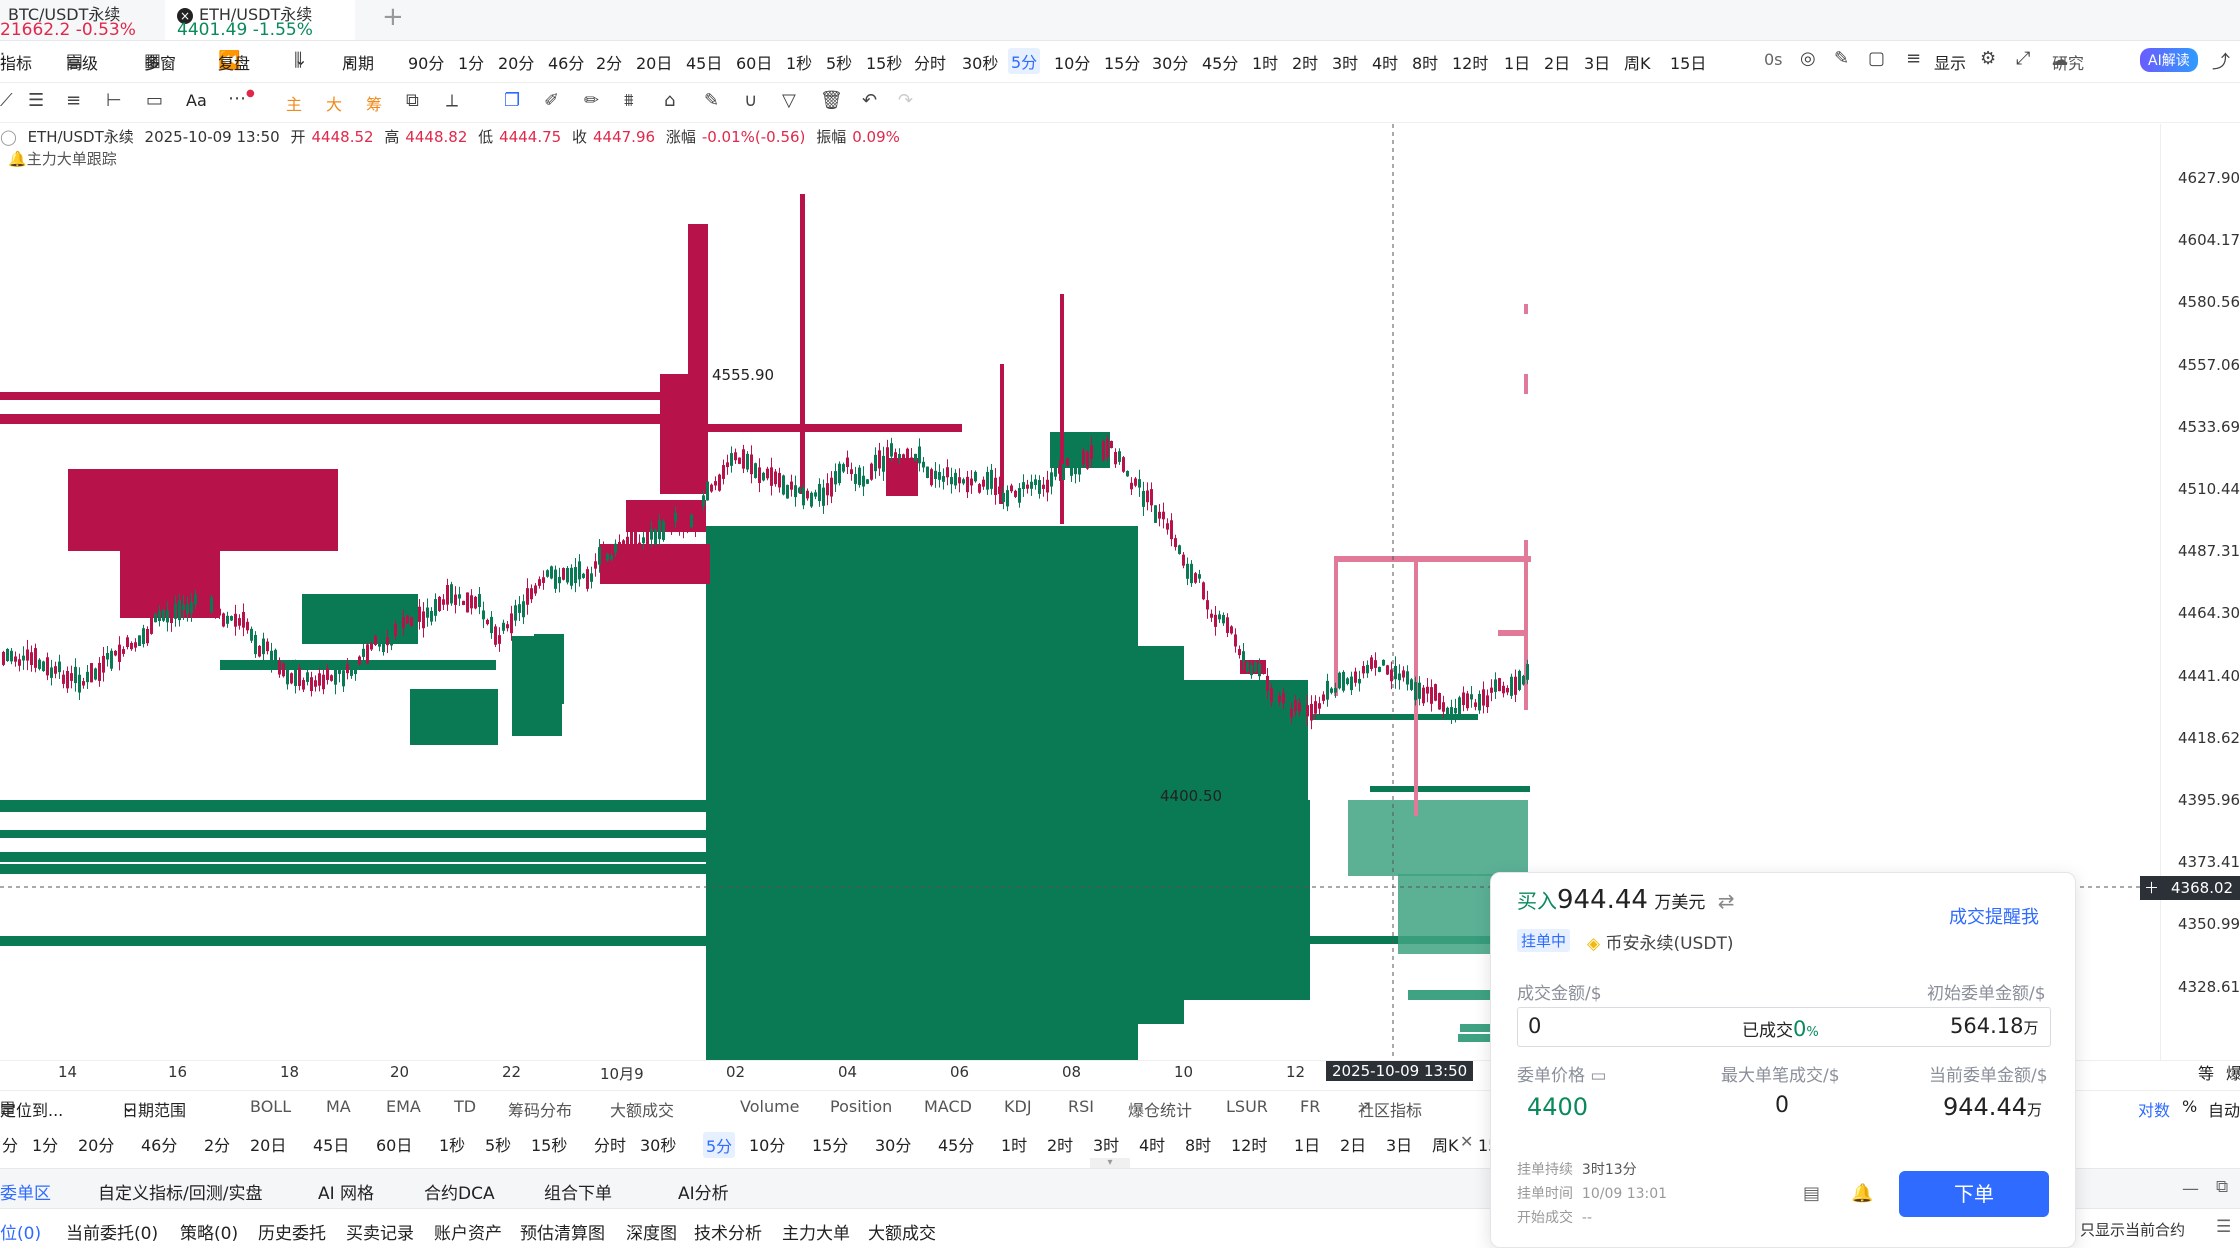 The image size is (2240, 1248). Describe the element at coordinates (1247, 1106) in the screenshot. I see `indicator-lsur: LSUR` at that location.